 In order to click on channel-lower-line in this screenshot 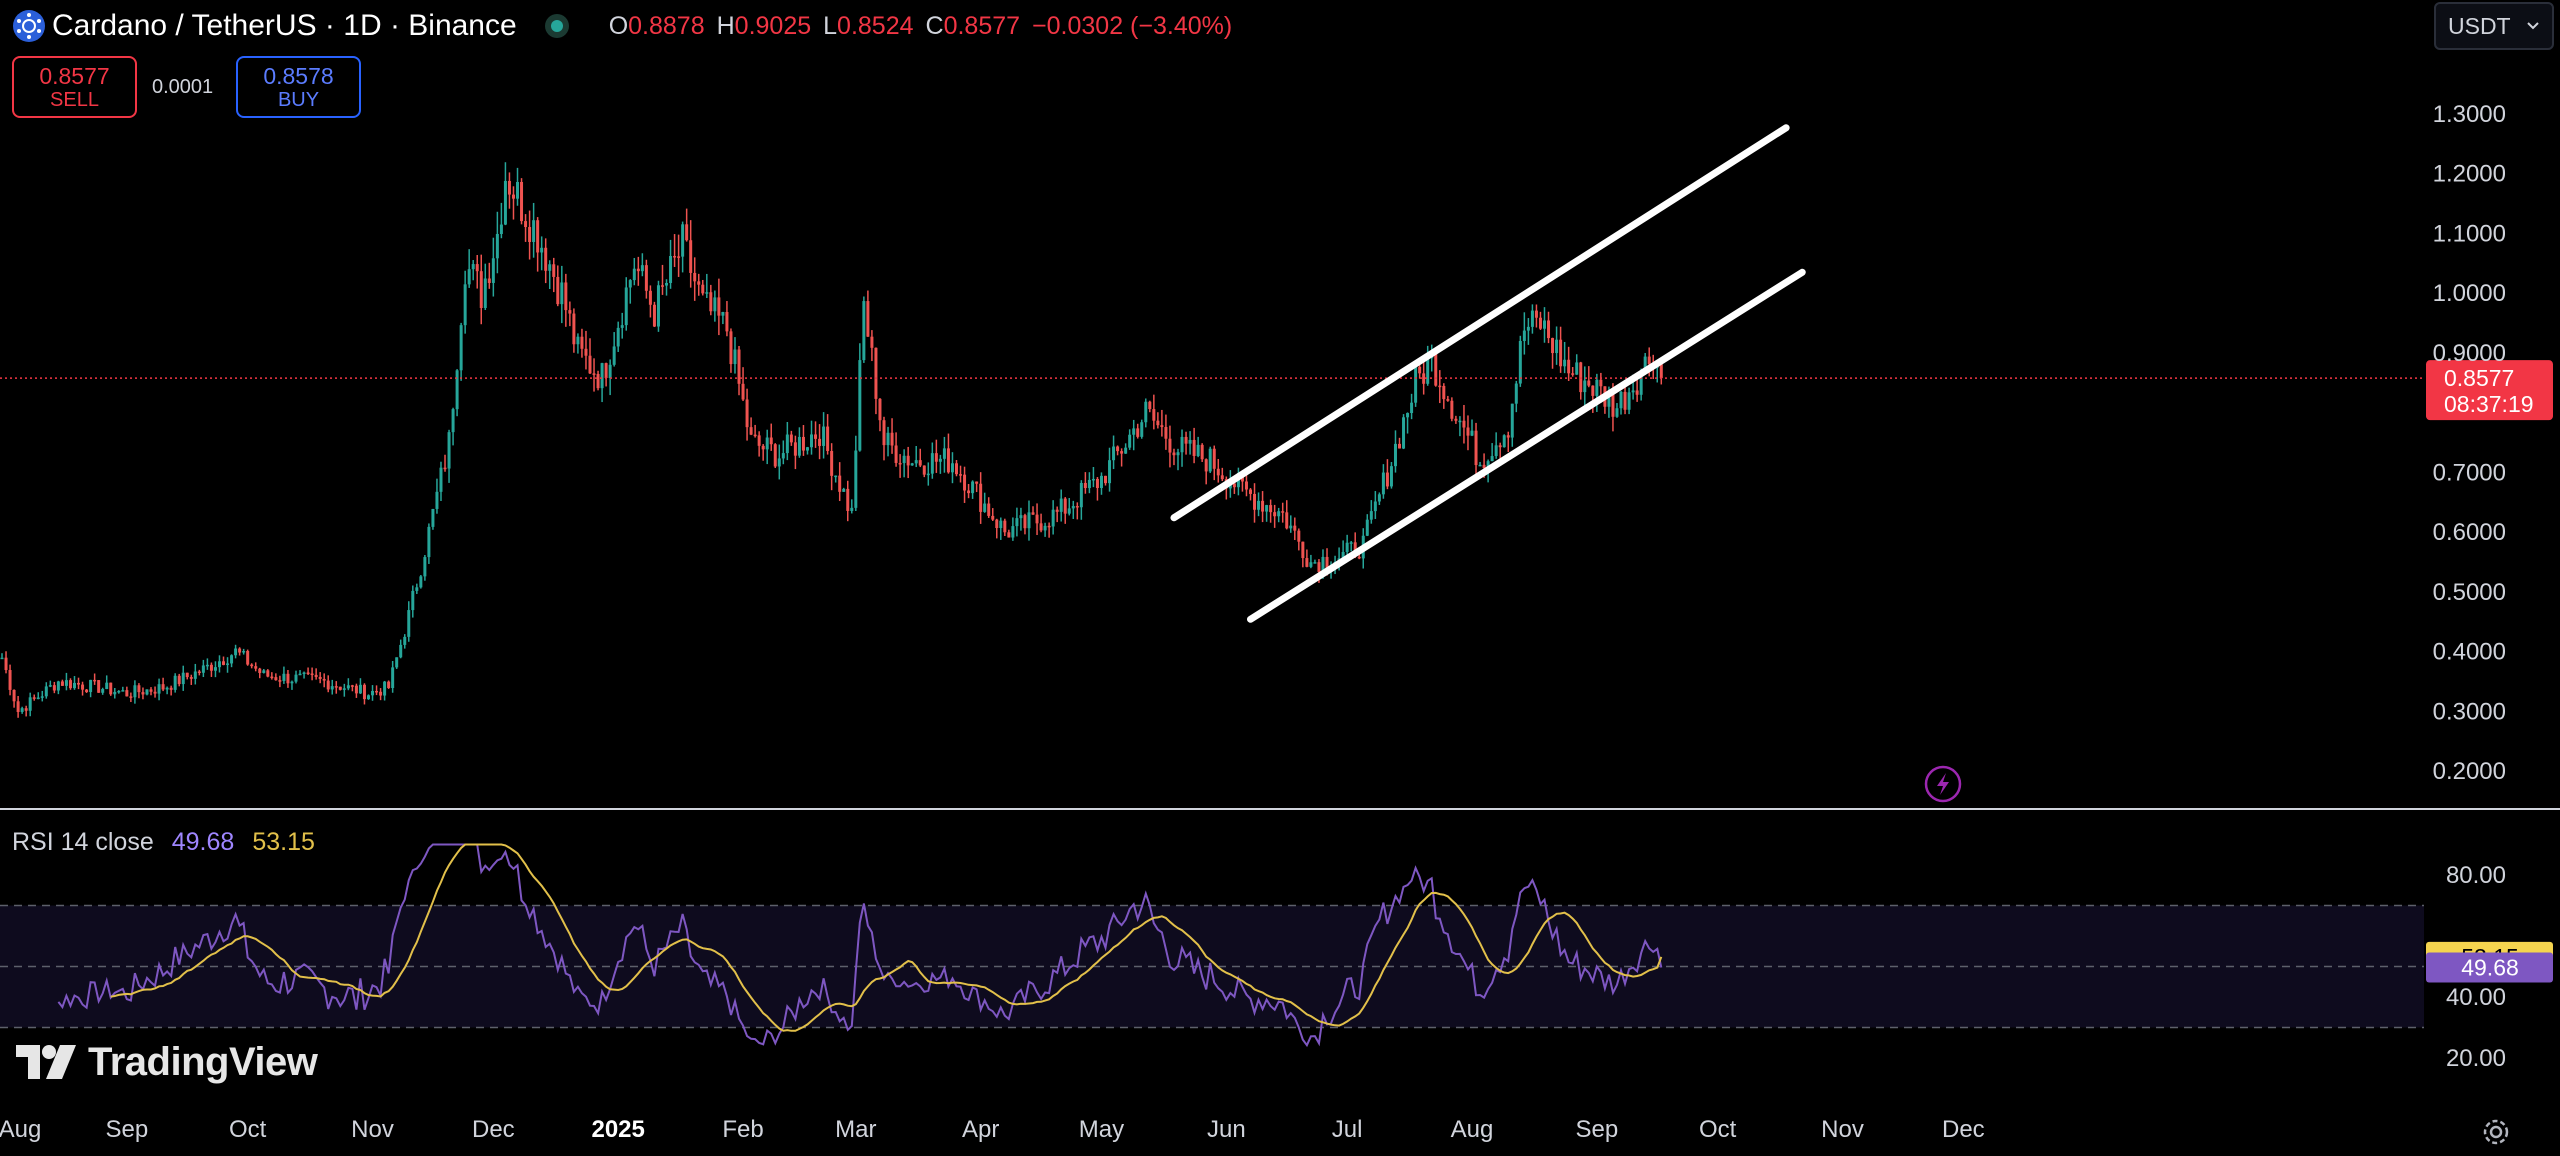, I will do `click(1526, 445)`.